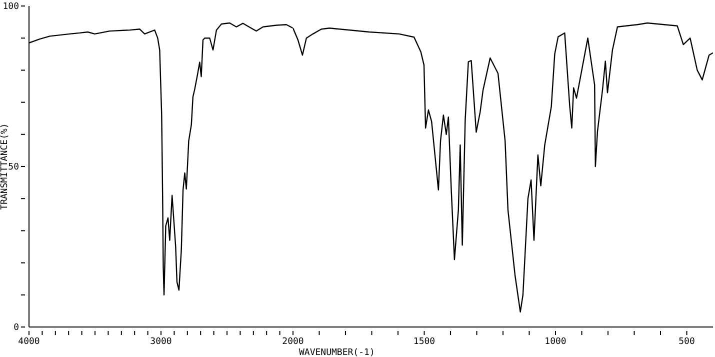 The image size is (715, 357). What do you see at coordinates (424, 342) in the screenshot?
I see `x-tick-label: 1500` at bounding box center [424, 342].